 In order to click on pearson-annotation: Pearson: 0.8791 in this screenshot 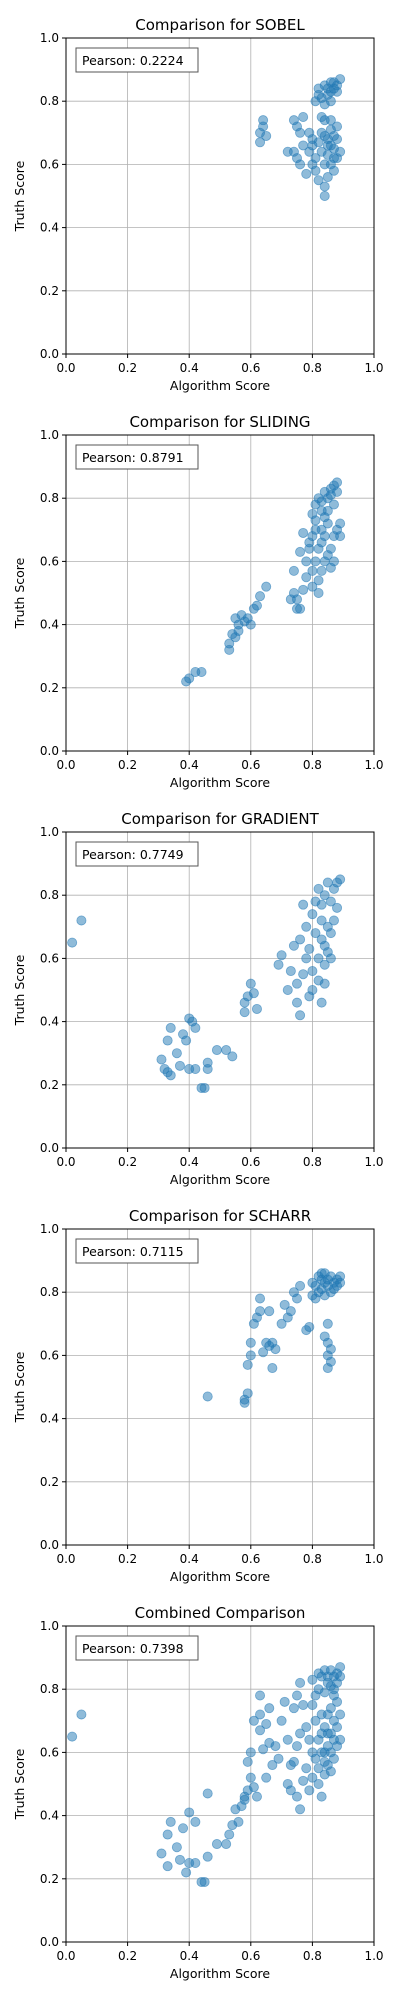, I will do `click(133, 457)`.